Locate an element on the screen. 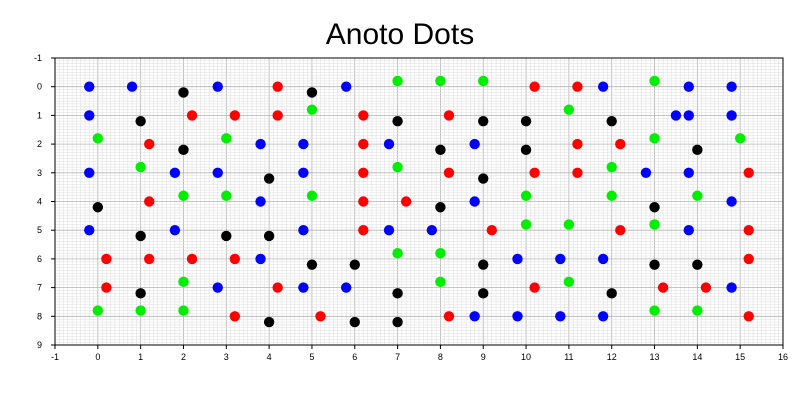 This screenshot has height=400, width=800. x-tick-label: 7 is located at coordinates (397, 357).